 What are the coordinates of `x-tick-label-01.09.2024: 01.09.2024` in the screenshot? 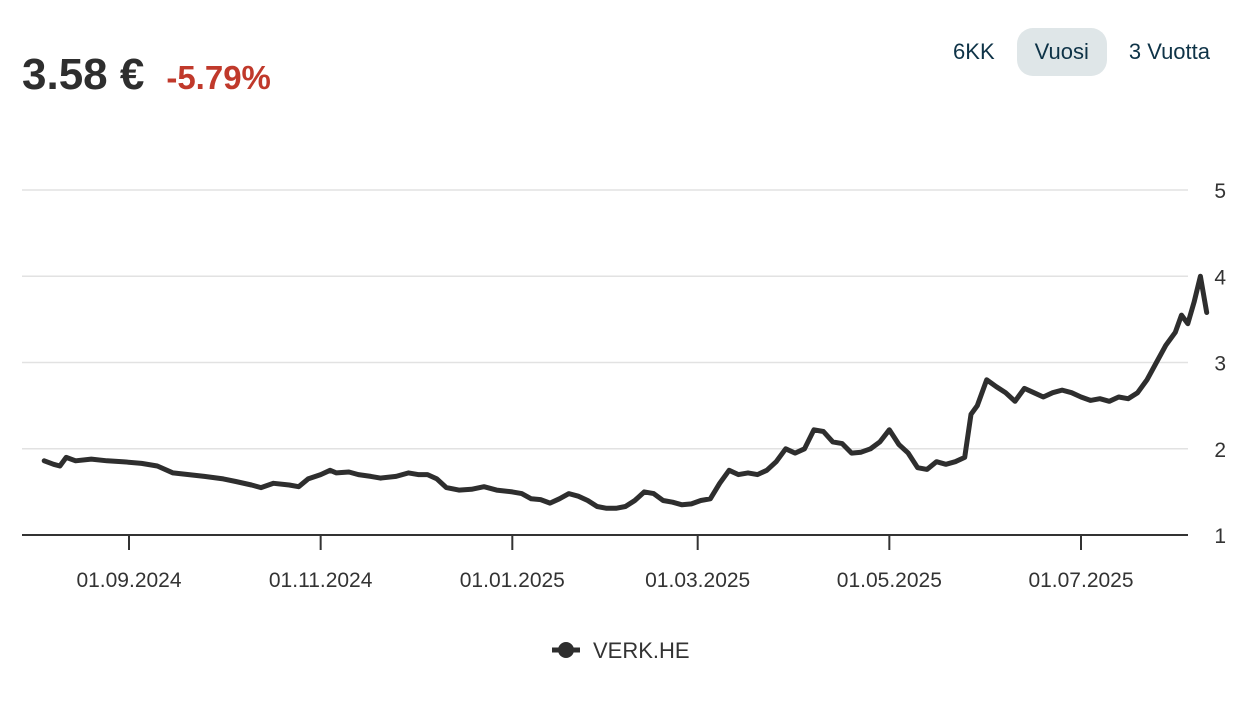 It's located at (128, 580).